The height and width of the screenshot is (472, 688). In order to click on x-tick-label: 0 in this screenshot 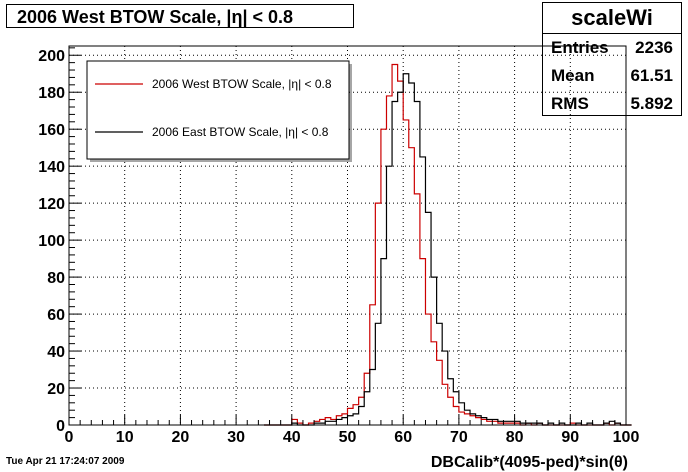, I will do `click(69, 437)`.